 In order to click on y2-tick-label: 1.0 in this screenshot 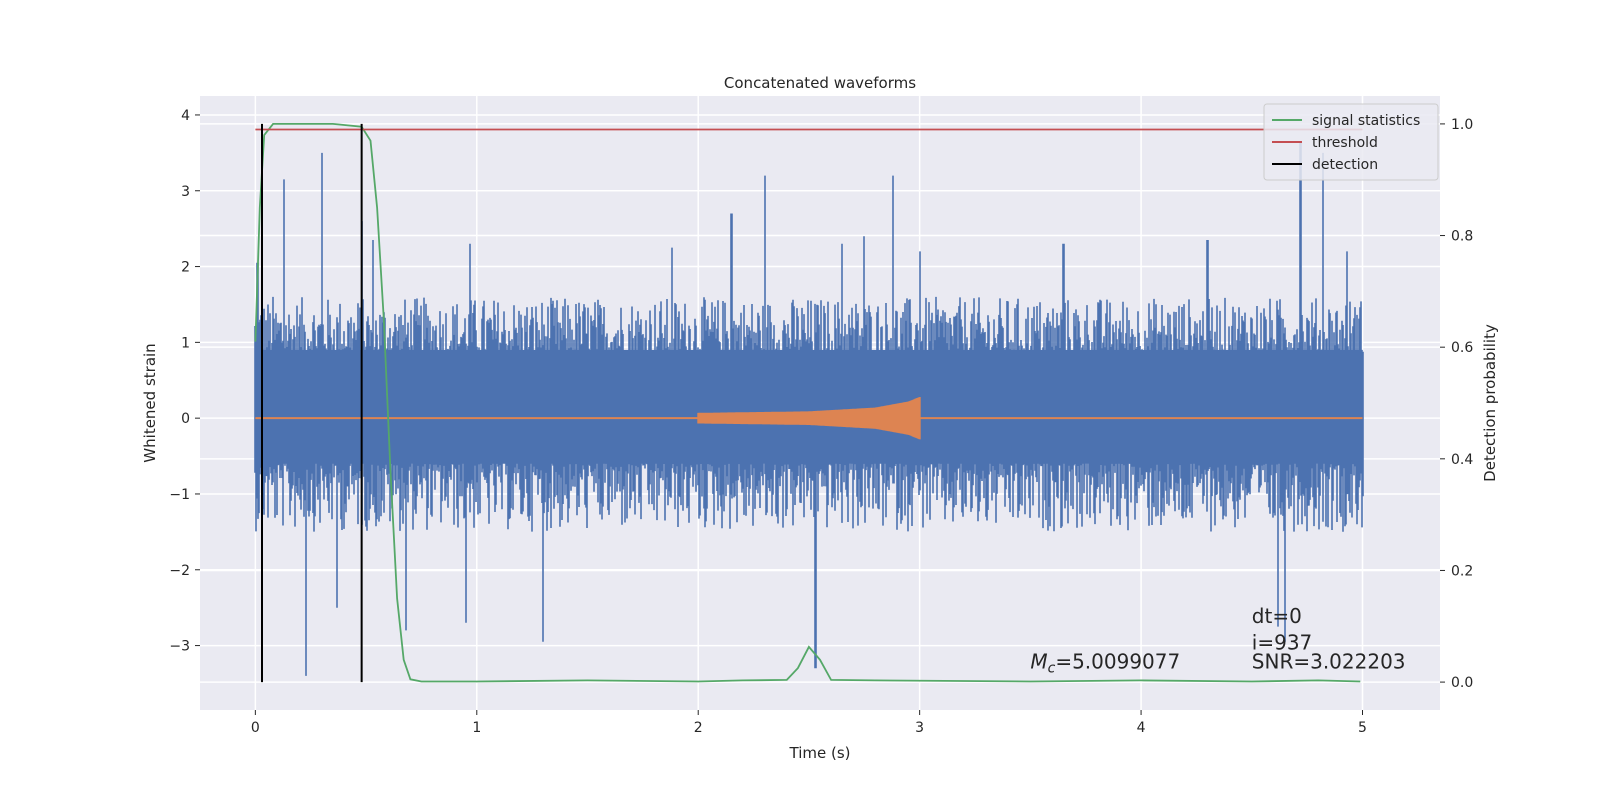, I will do `click(1462, 125)`.